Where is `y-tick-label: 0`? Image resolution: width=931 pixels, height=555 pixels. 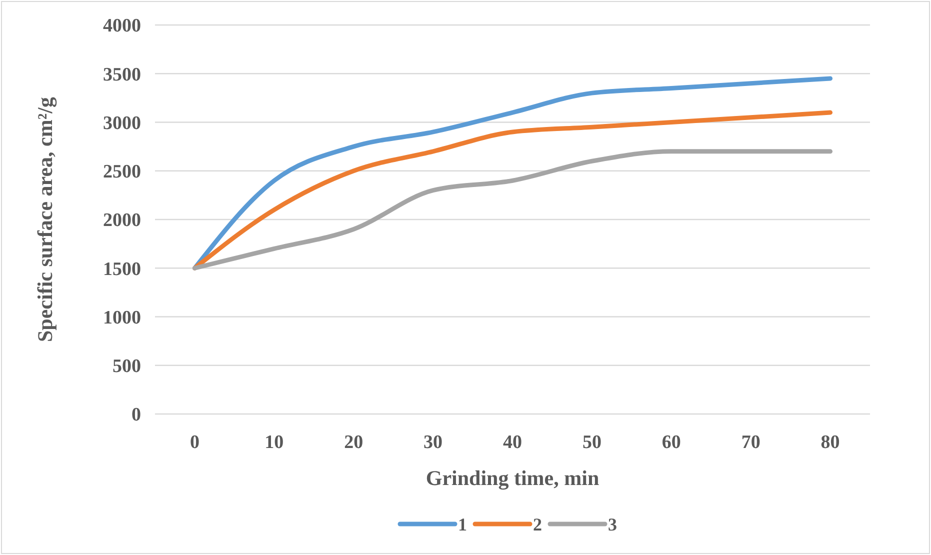
y-tick-label: 0 is located at coordinates (136, 415).